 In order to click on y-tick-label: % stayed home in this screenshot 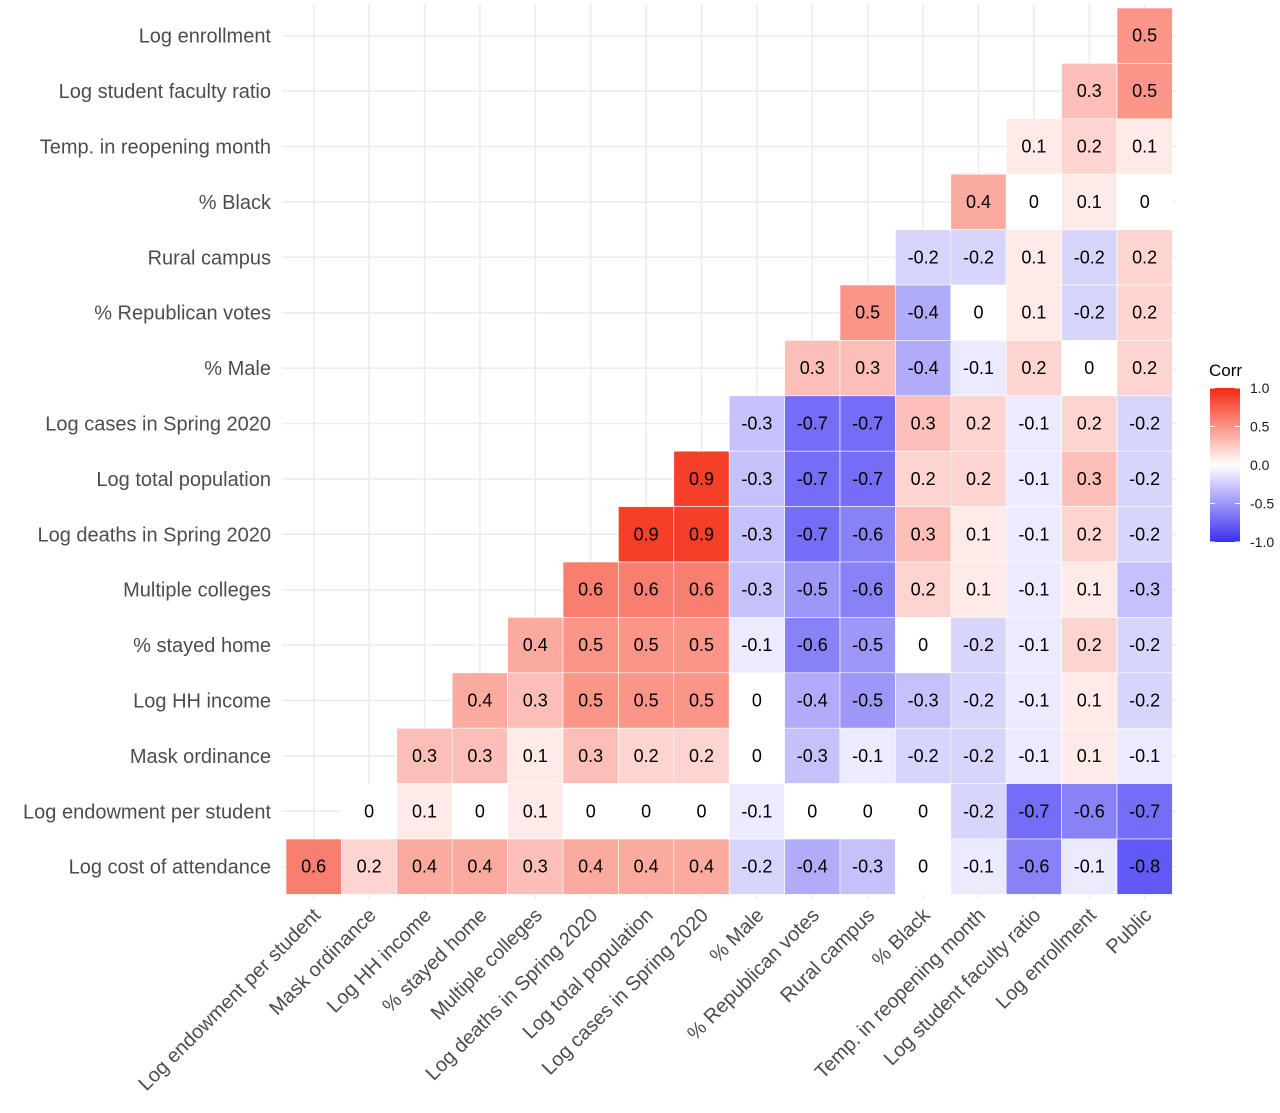, I will do `click(202, 646)`.